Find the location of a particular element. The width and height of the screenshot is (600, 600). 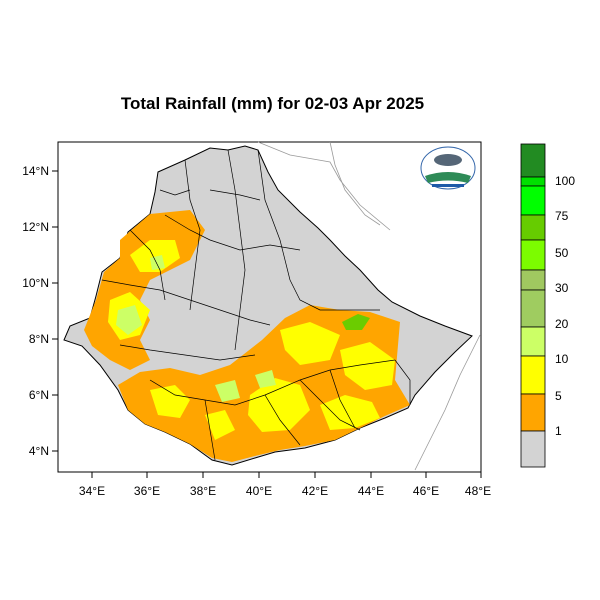

color-legend is located at coordinates (533, 305).